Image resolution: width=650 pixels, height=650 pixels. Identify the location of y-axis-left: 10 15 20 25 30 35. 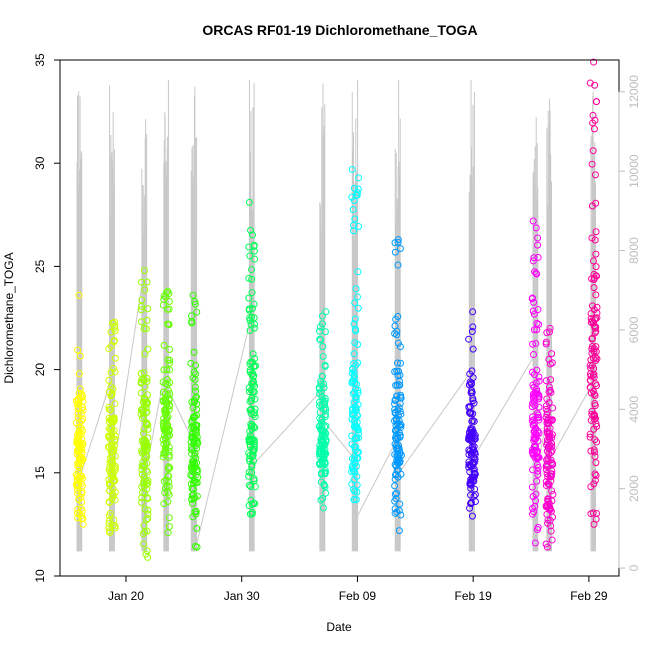
(46, 318).